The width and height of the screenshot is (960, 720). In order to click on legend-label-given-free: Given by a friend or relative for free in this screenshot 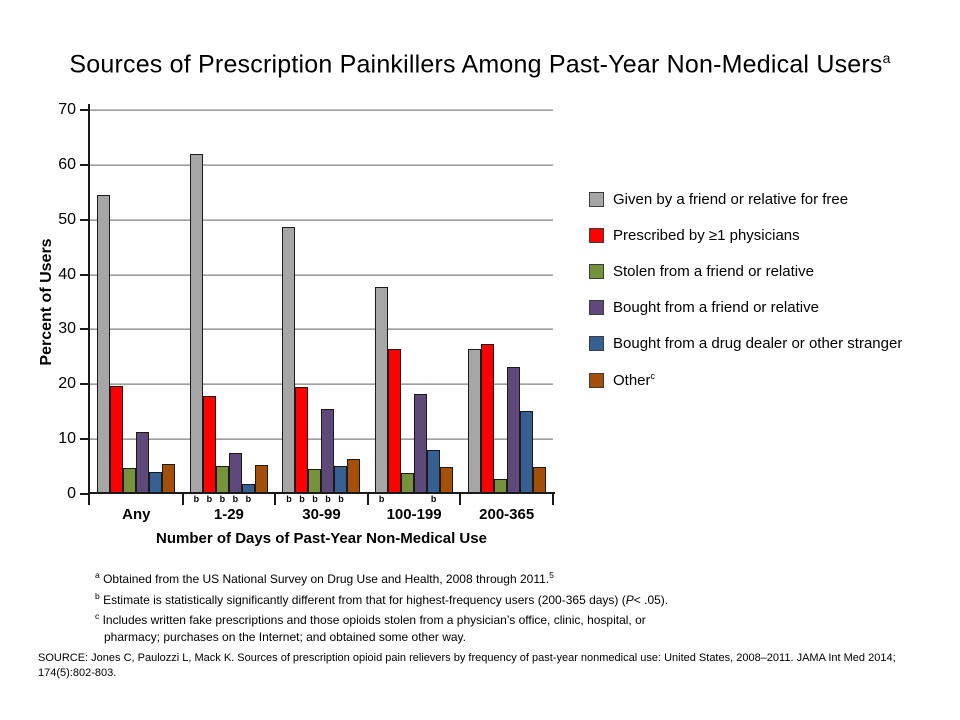, I will do `click(731, 199)`.